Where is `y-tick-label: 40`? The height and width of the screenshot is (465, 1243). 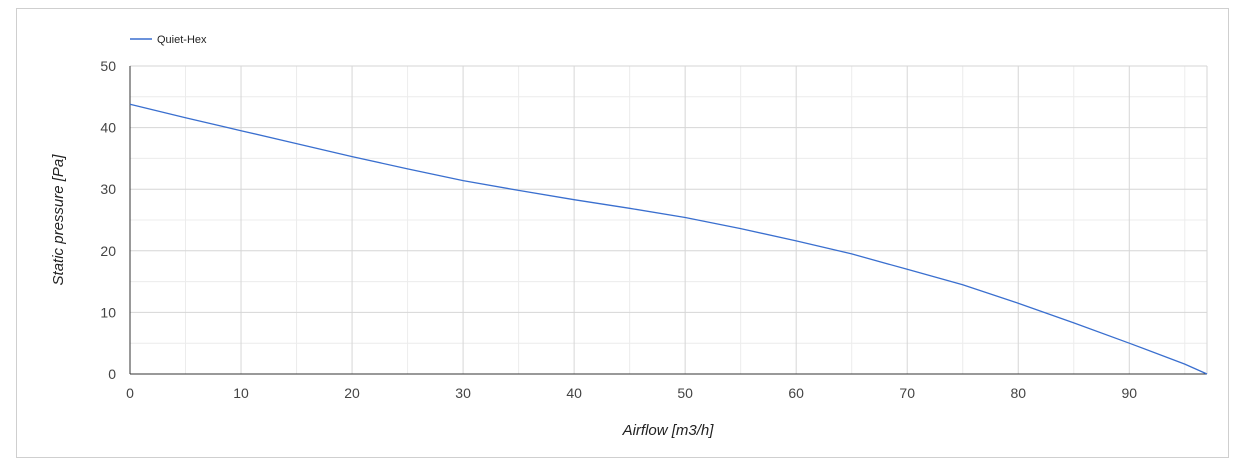
y-tick-label: 40 is located at coordinates (108, 128).